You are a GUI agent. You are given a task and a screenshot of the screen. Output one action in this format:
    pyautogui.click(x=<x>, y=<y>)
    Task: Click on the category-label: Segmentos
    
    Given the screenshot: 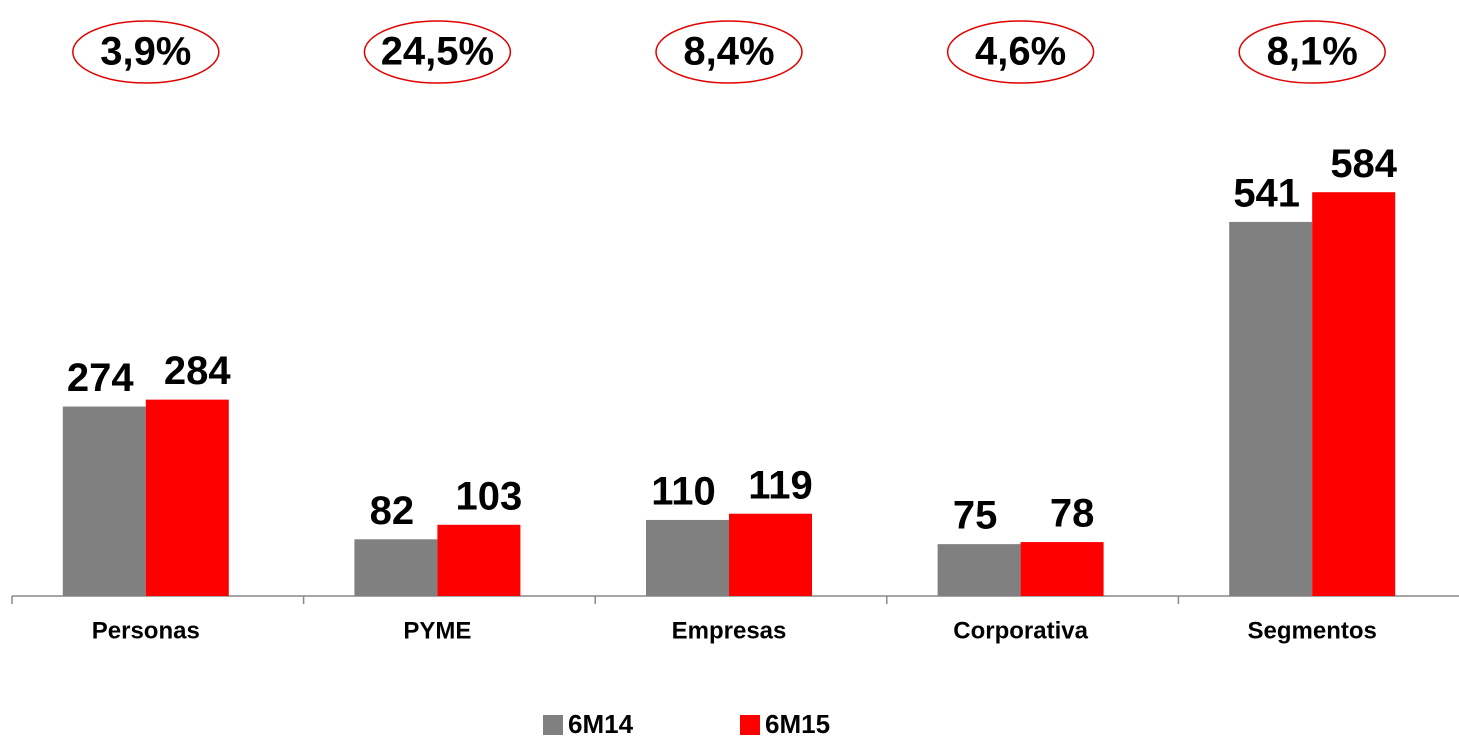 What is the action you would take?
    pyautogui.click(x=1312, y=630)
    